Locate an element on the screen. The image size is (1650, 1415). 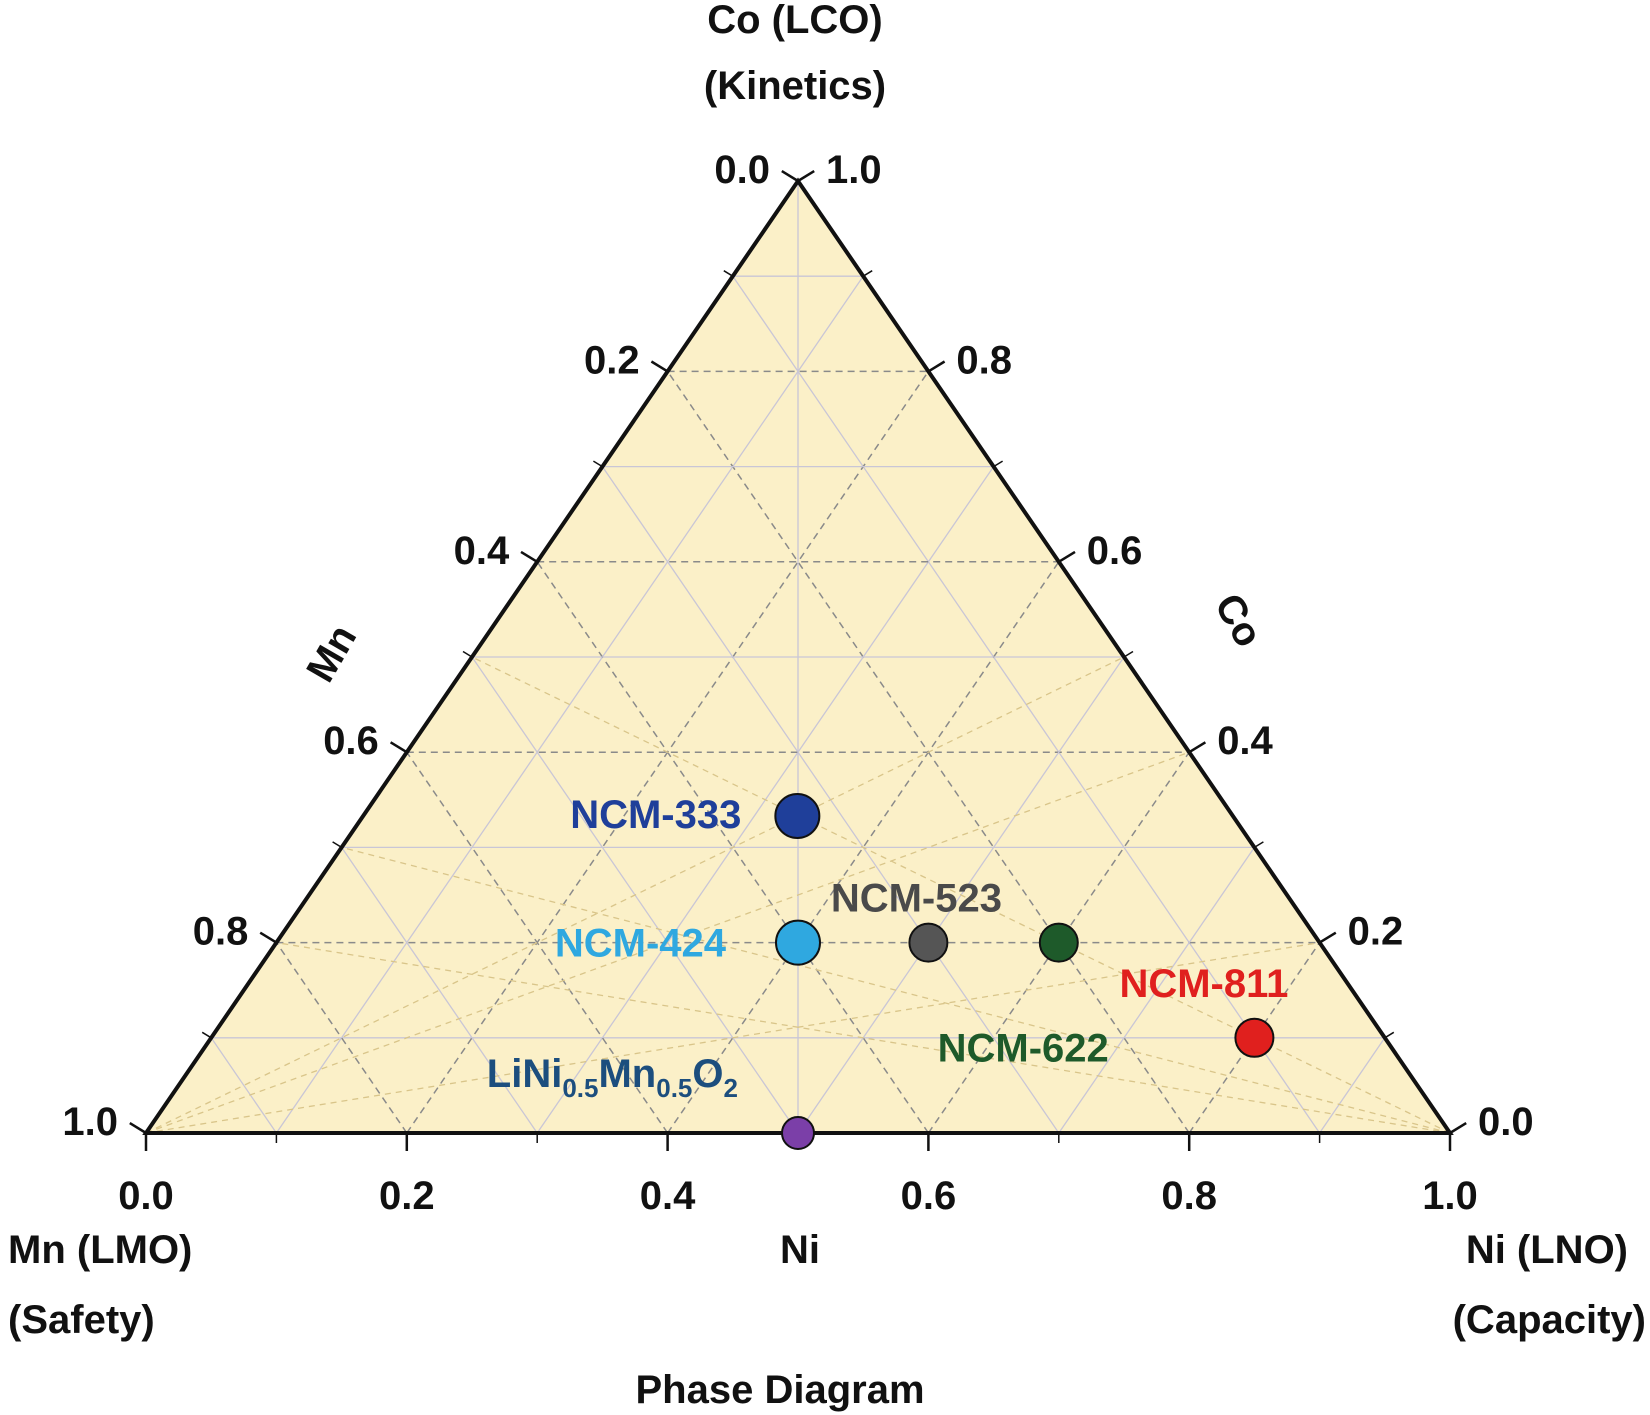
formula-text: Mn is located at coordinates (627, 1074).